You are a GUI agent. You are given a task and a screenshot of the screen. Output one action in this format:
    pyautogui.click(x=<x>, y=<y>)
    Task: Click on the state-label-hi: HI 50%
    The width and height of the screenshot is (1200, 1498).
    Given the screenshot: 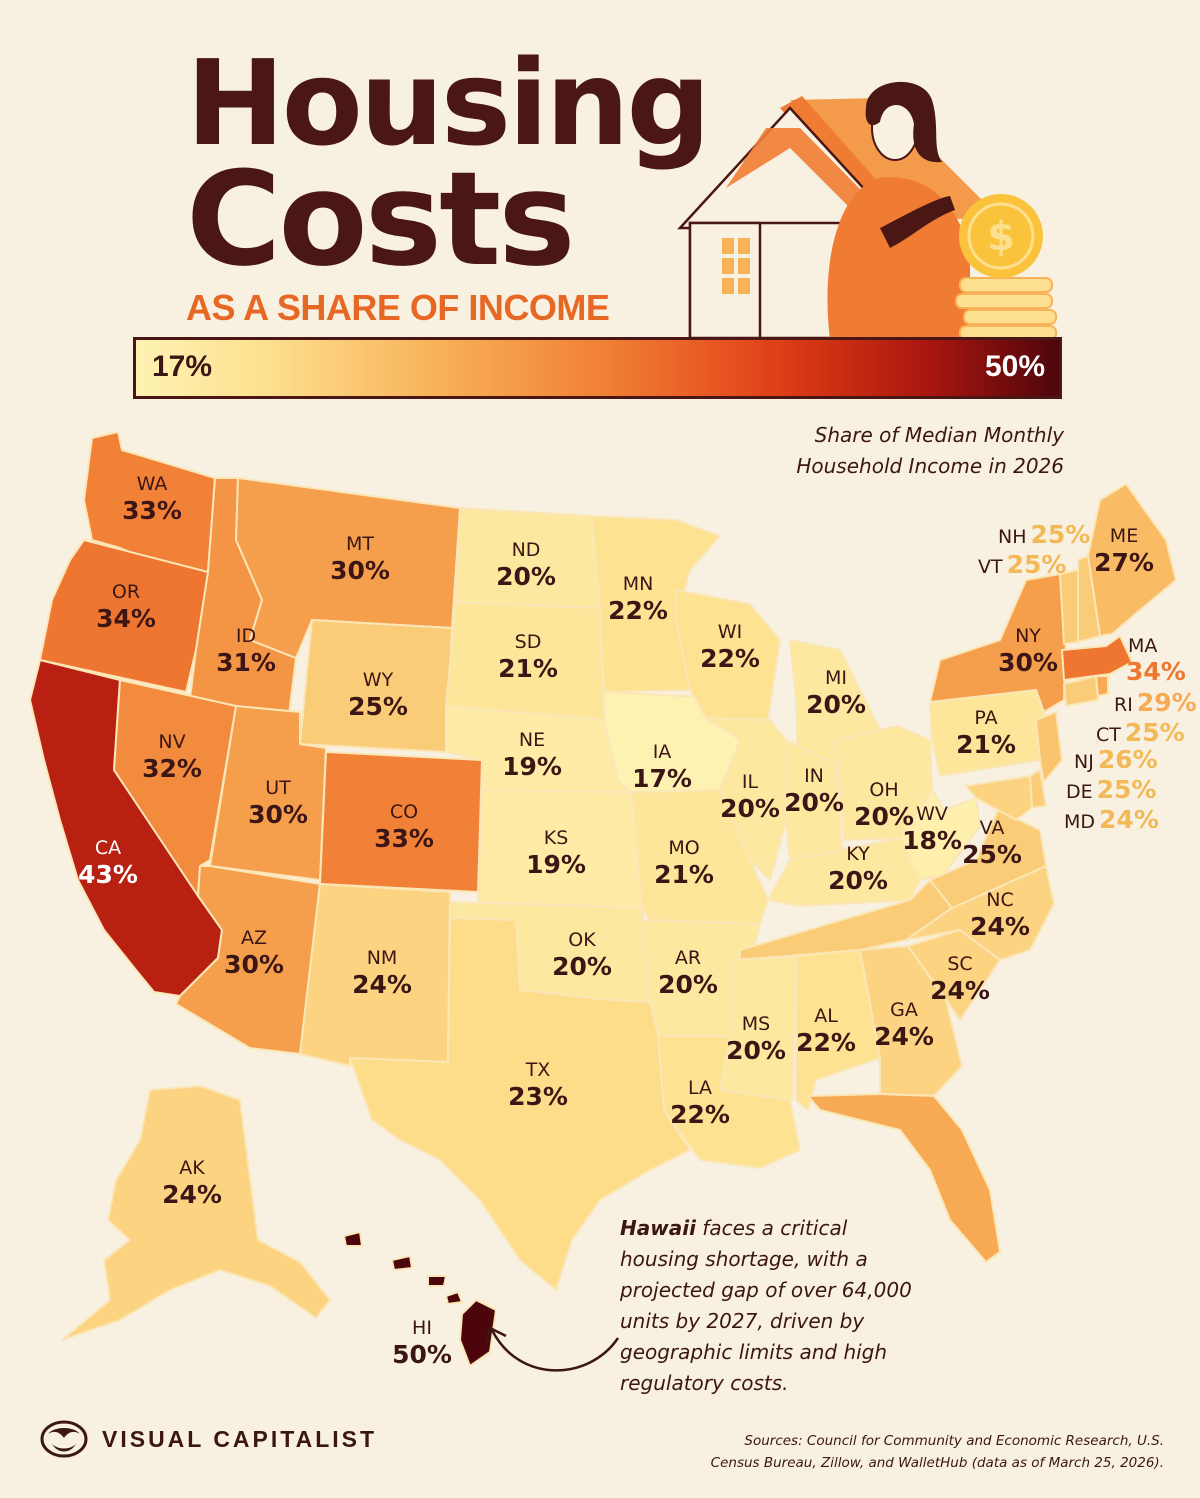 What is the action you would take?
    pyautogui.click(x=422, y=1343)
    